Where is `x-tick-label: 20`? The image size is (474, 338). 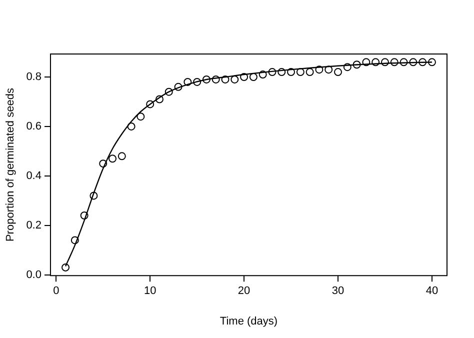 x-tick-label: 20 is located at coordinates (244, 291).